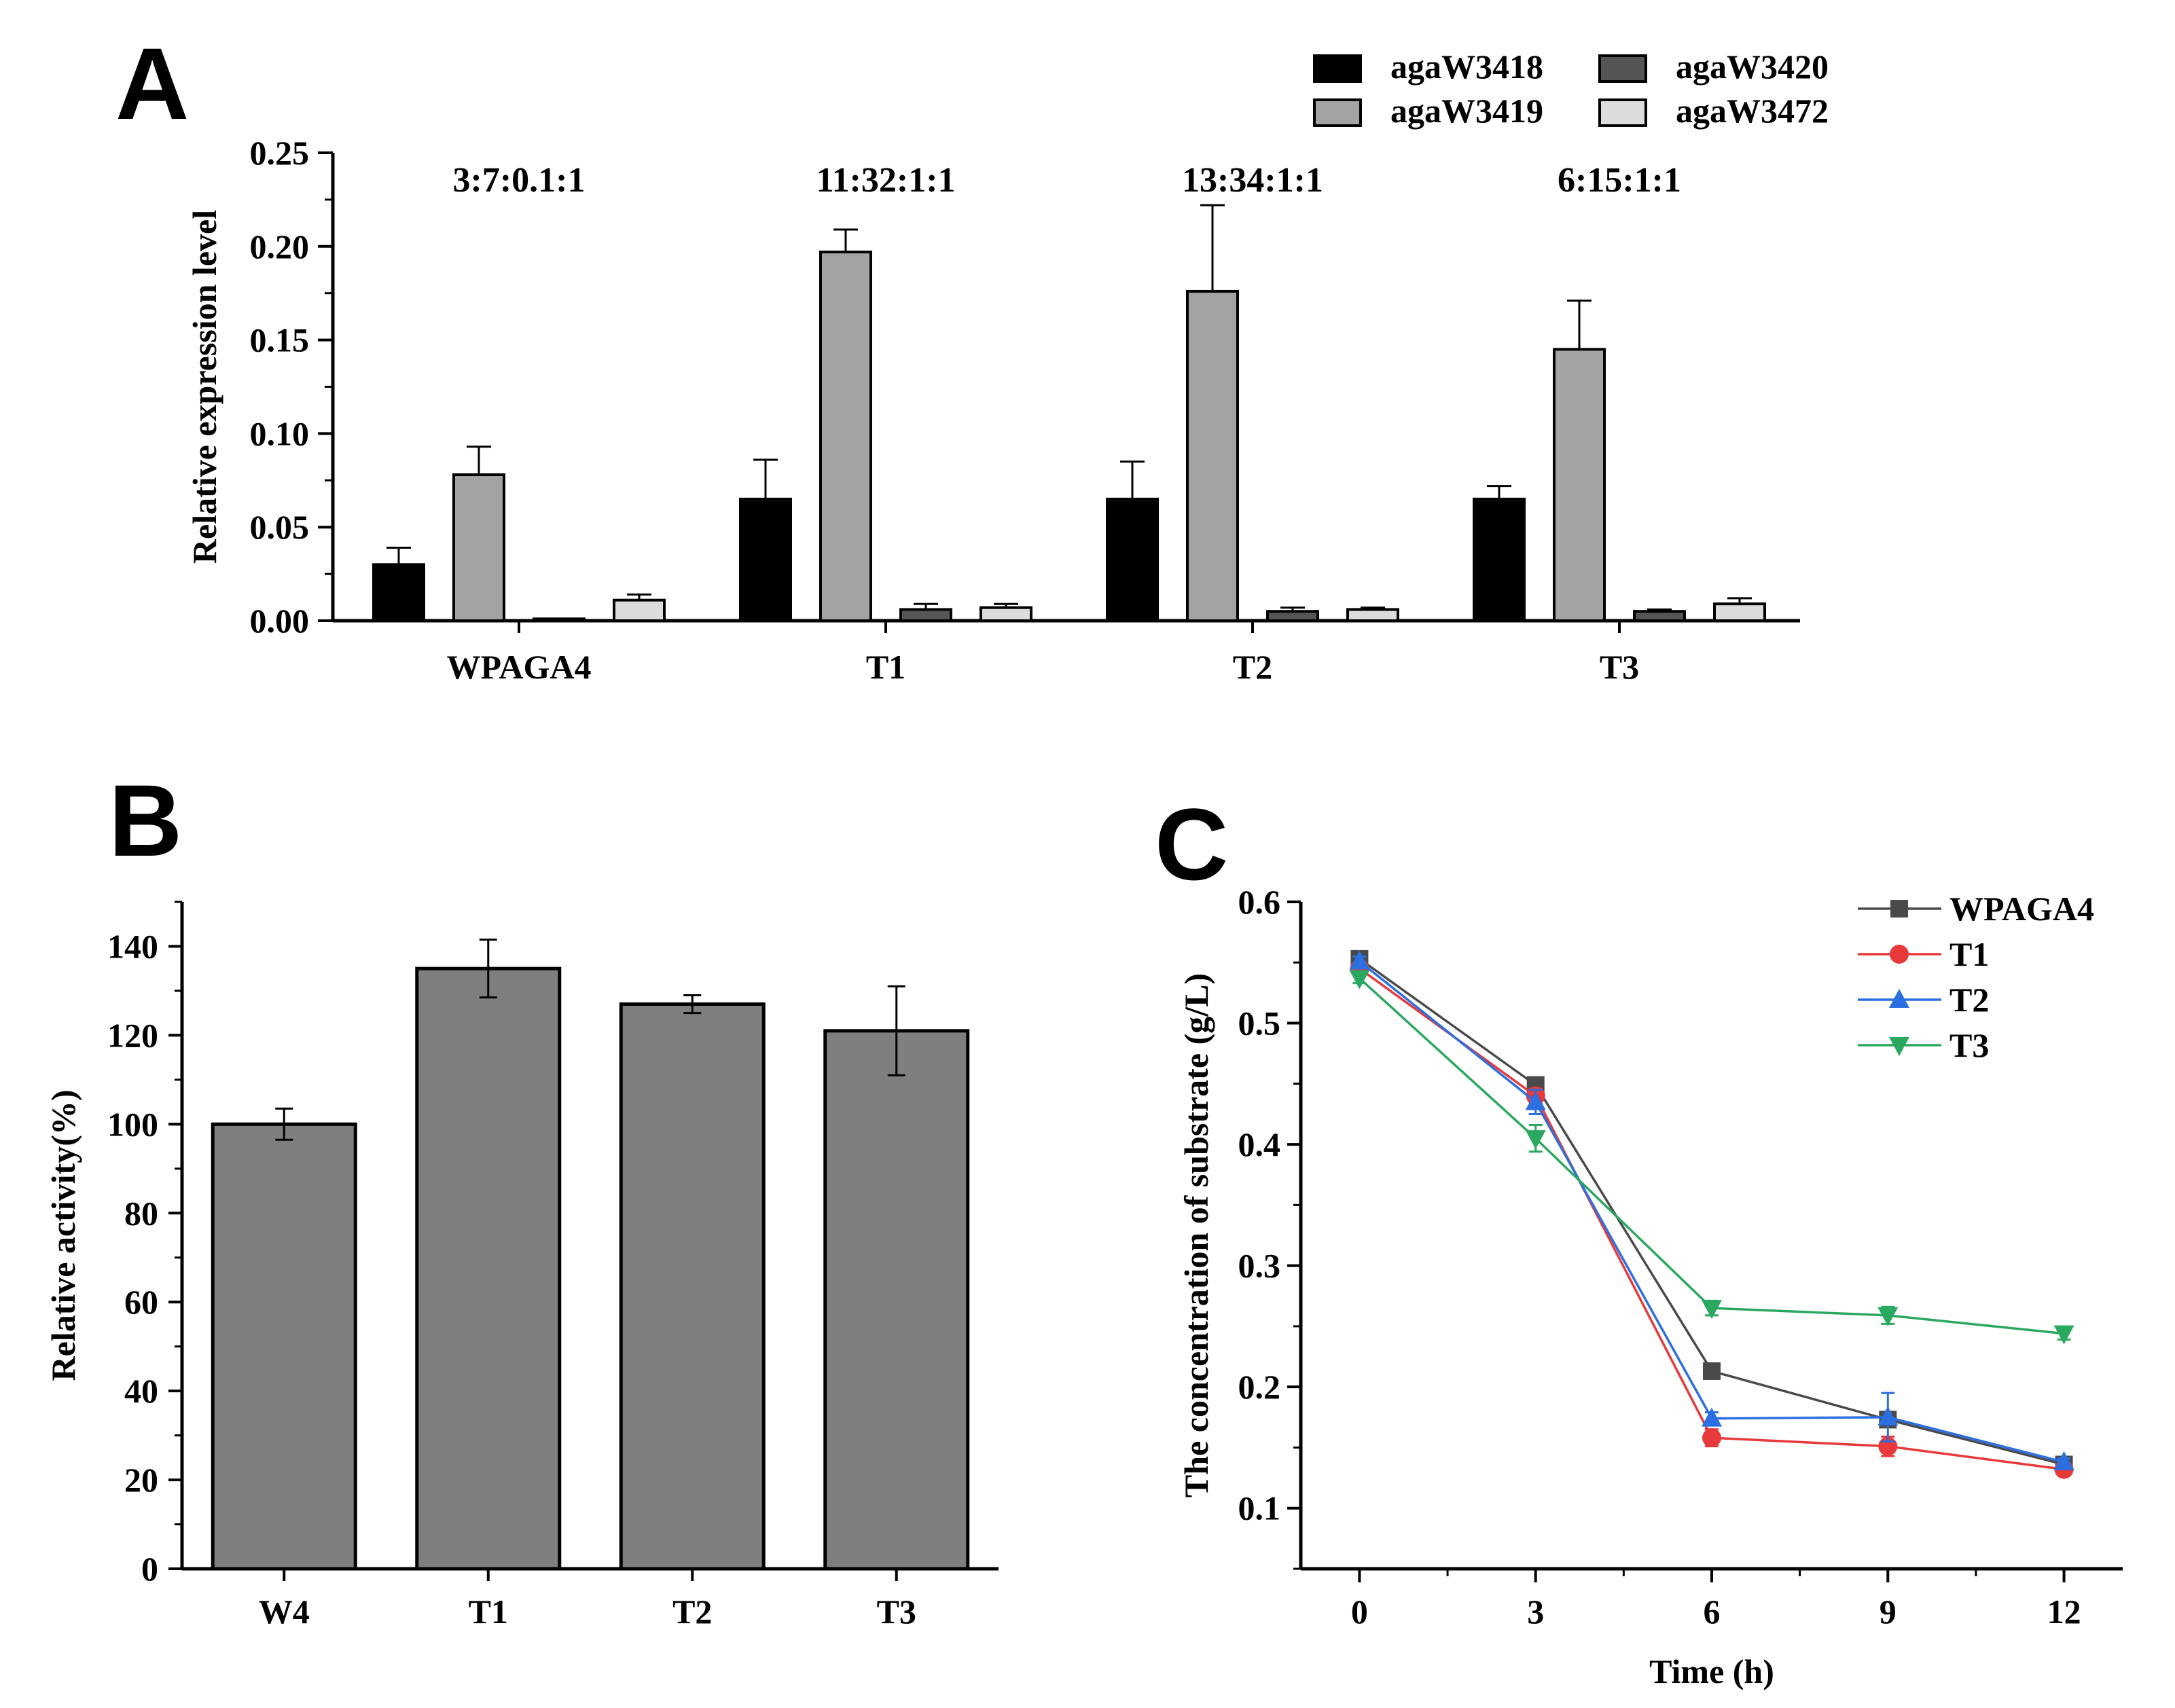  Describe the element at coordinates (141, 1302) in the screenshot. I see `chart-b-y-tick-label: 60` at that location.